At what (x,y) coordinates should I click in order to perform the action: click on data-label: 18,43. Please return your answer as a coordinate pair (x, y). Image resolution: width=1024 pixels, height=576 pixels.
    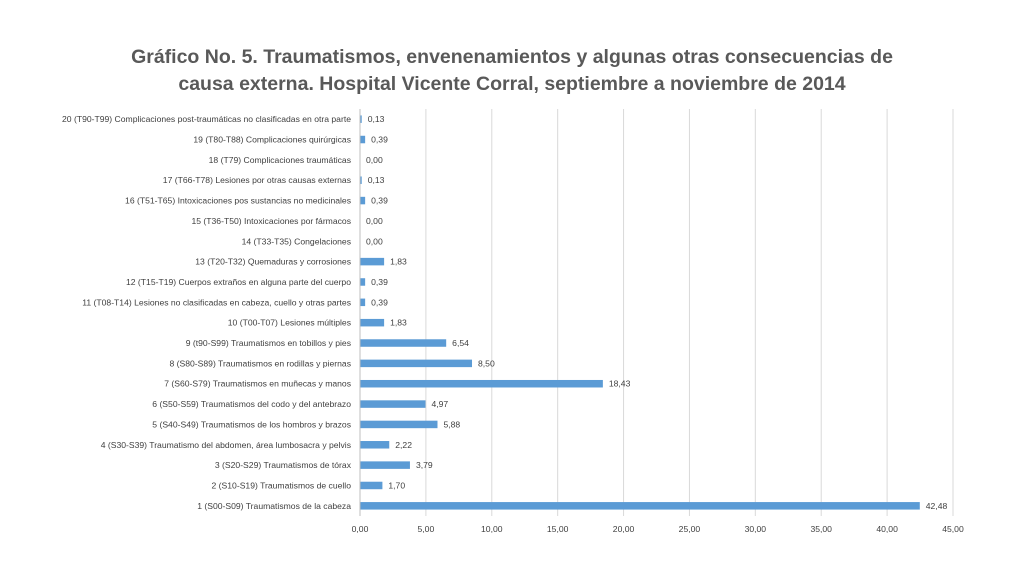
    Looking at the image, I should click on (620, 384).